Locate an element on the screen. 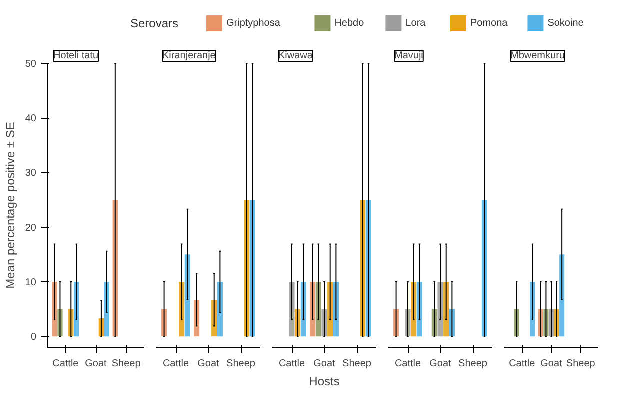 This screenshot has width=620, height=408. chart-title: Hoteli tatu is located at coordinates (76, 56).